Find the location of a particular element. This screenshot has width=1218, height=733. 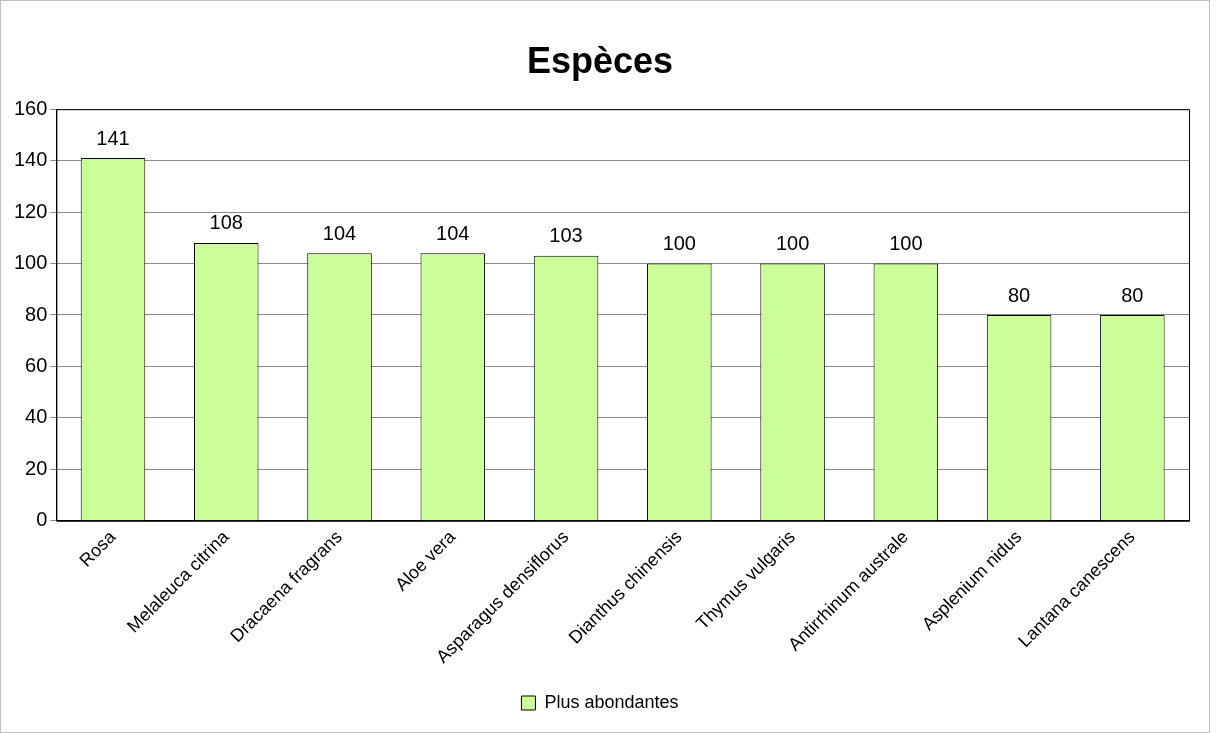

y-tick-label: 60 is located at coordinates (36, 364).